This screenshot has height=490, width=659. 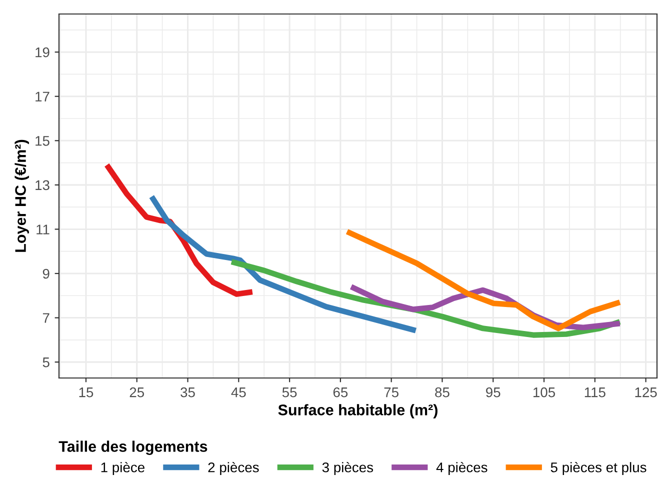 What do you see at coordinates (646, 392) in the screenshot?
I see `x-tick-label: 125` at bounding box center [646, 392].